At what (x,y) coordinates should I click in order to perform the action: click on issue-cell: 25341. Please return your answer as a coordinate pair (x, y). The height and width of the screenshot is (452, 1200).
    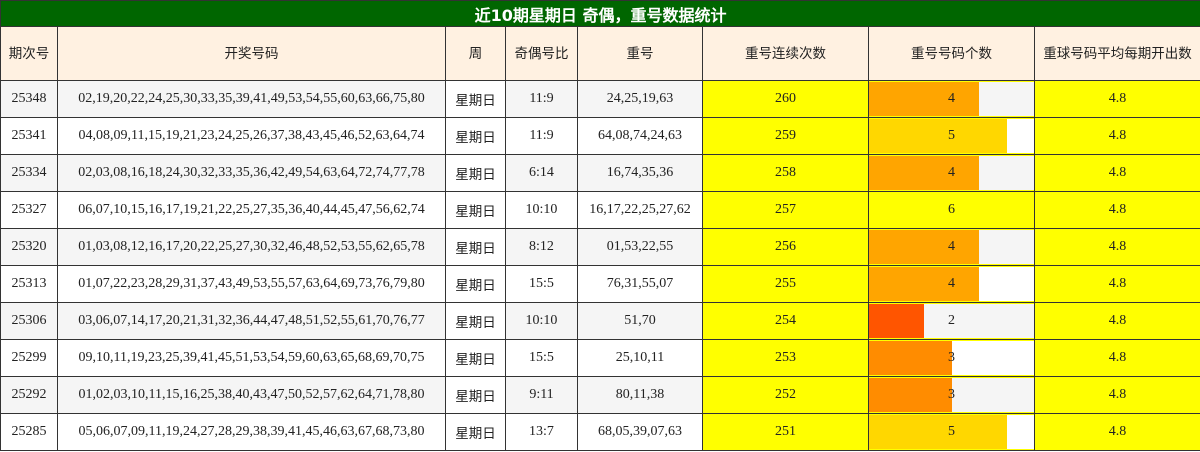
    Looking at the image, I should click on (29, 136).